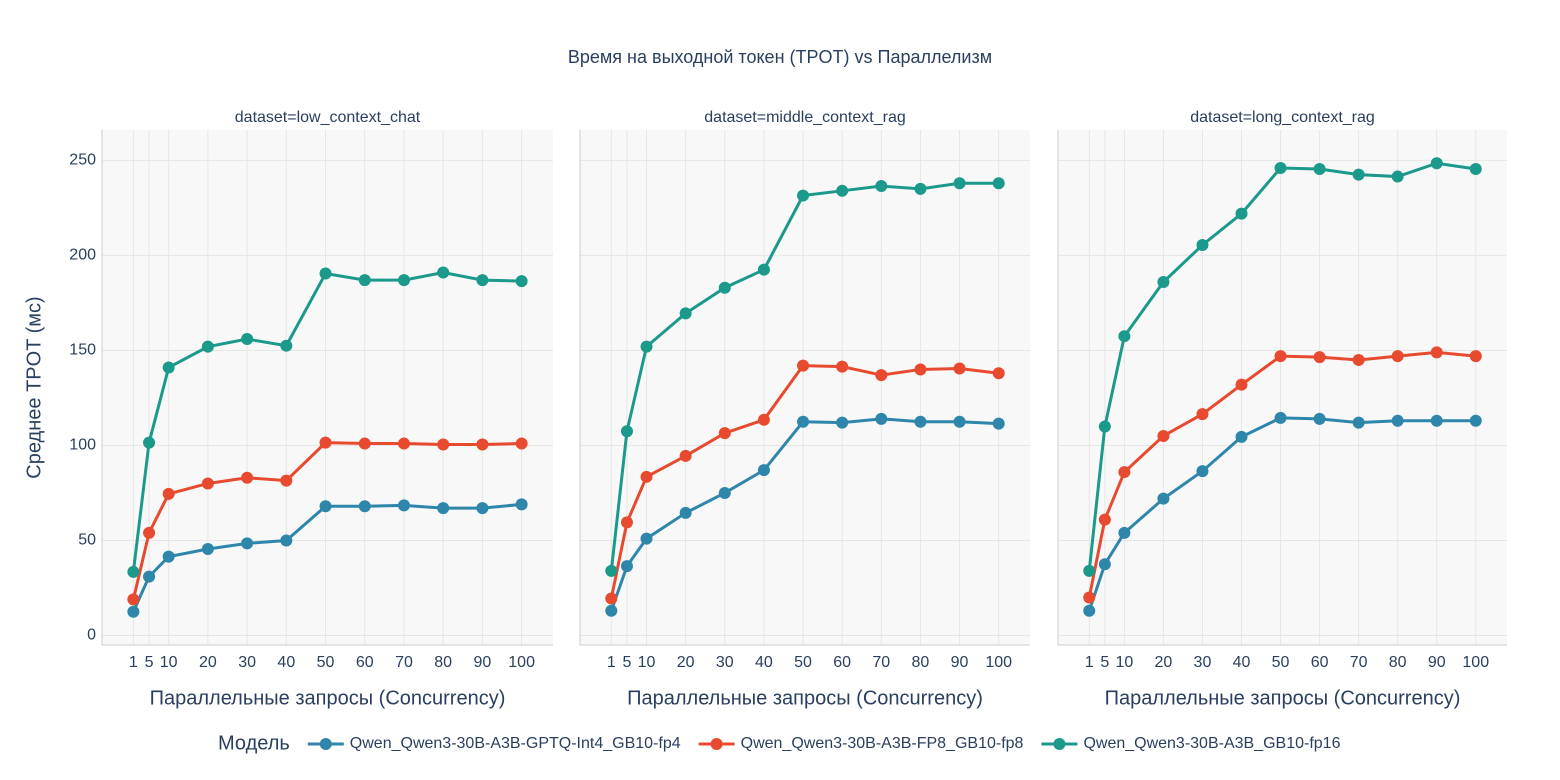 The image size is (1560, 780). Describe the element at coordinates (328, 117) in the screenshot. I see `subplot-title: dataset=low_context_chat` at that location.